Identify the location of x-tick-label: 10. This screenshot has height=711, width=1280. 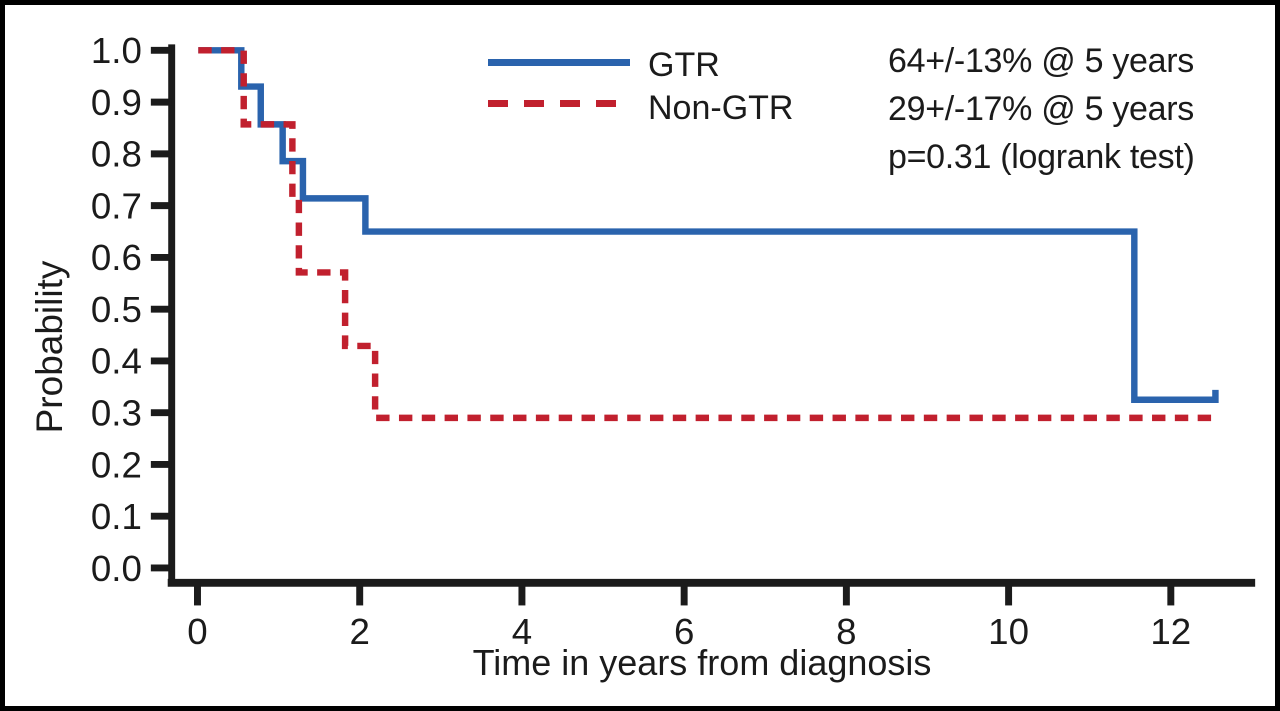
(1008, 631).